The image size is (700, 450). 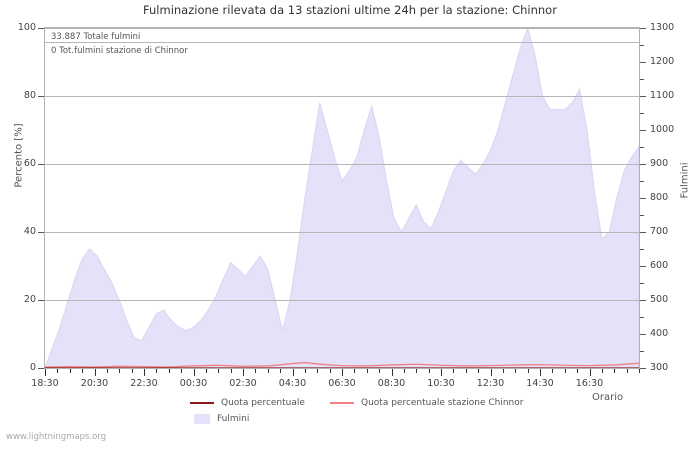 What do you see at coordinates (243, 383) in the screenshot?
I see `x-axis-tick-label: 02:30` at bounding box center [243, 383].